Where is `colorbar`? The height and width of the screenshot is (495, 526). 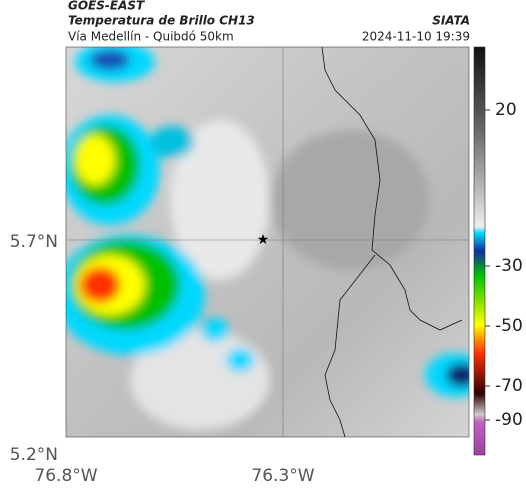
colorbar is located at coordinates (479, 251).